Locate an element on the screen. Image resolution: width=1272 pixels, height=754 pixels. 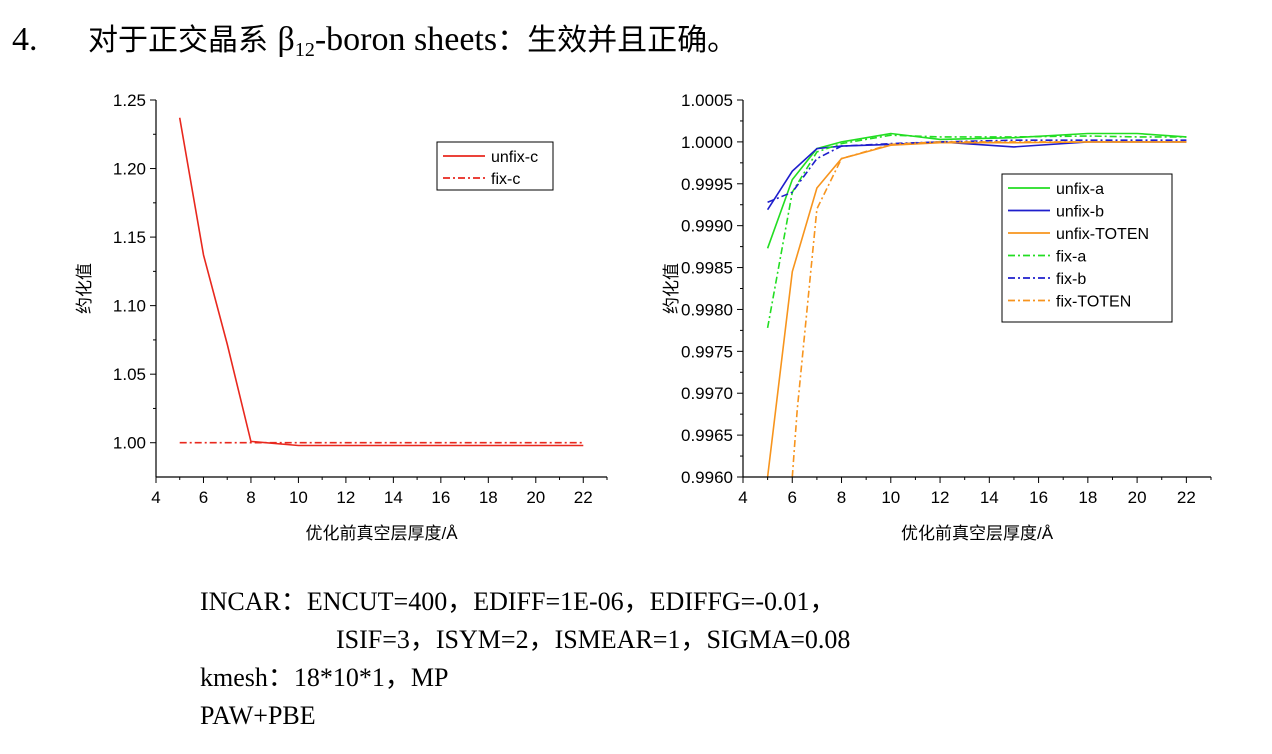
right-y-tick-label: 0.9970 is located at coordinates (707, 393).